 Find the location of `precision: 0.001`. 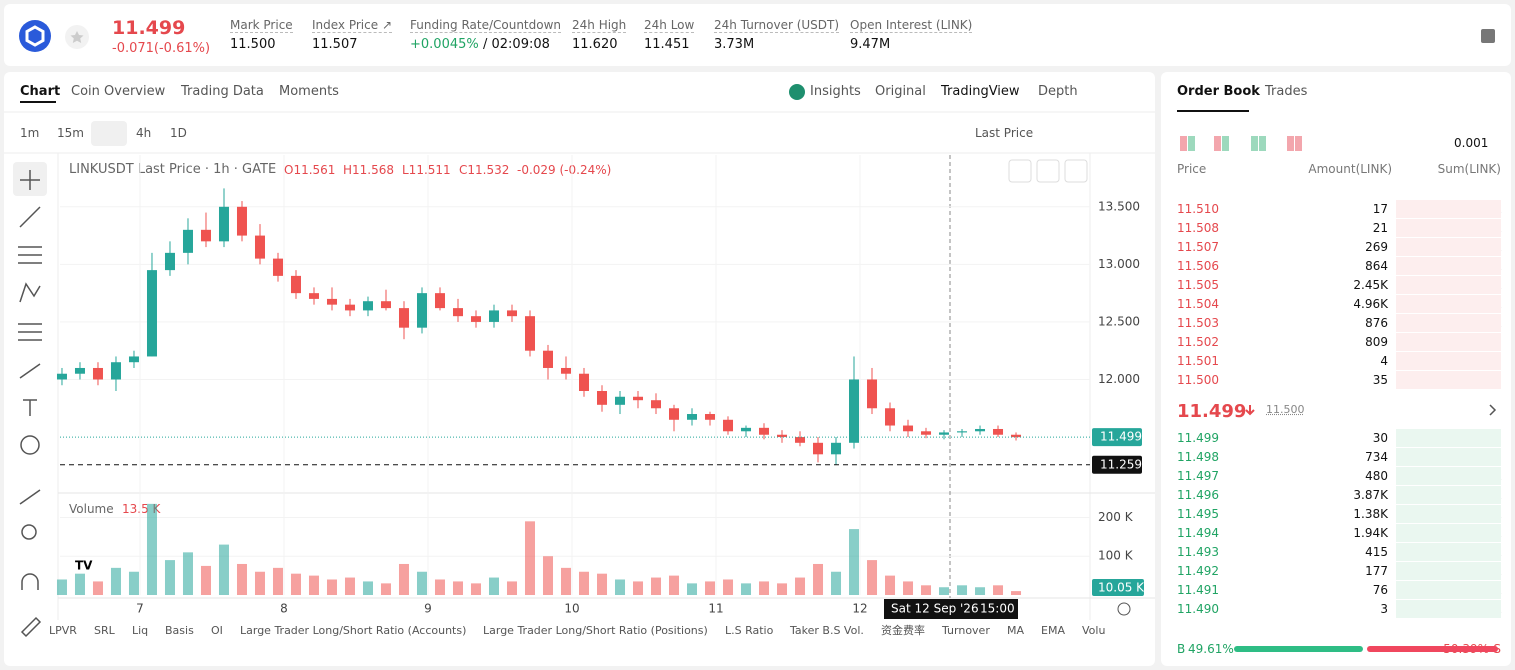

precision: 0.001 is located at coordinates (1471, 143).